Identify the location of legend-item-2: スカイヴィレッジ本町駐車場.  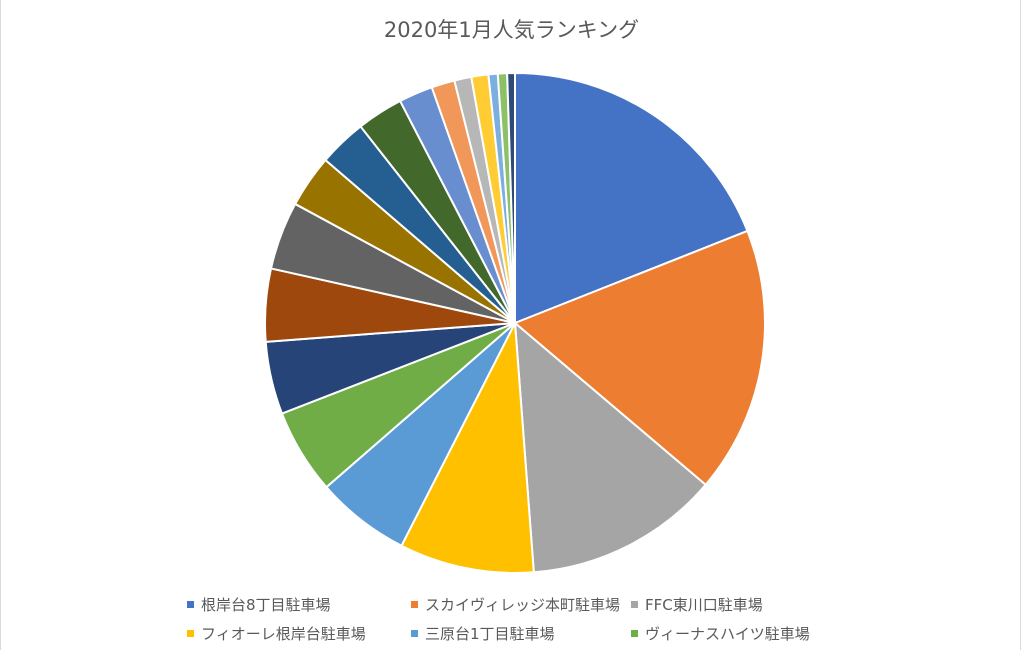
(515, 605).